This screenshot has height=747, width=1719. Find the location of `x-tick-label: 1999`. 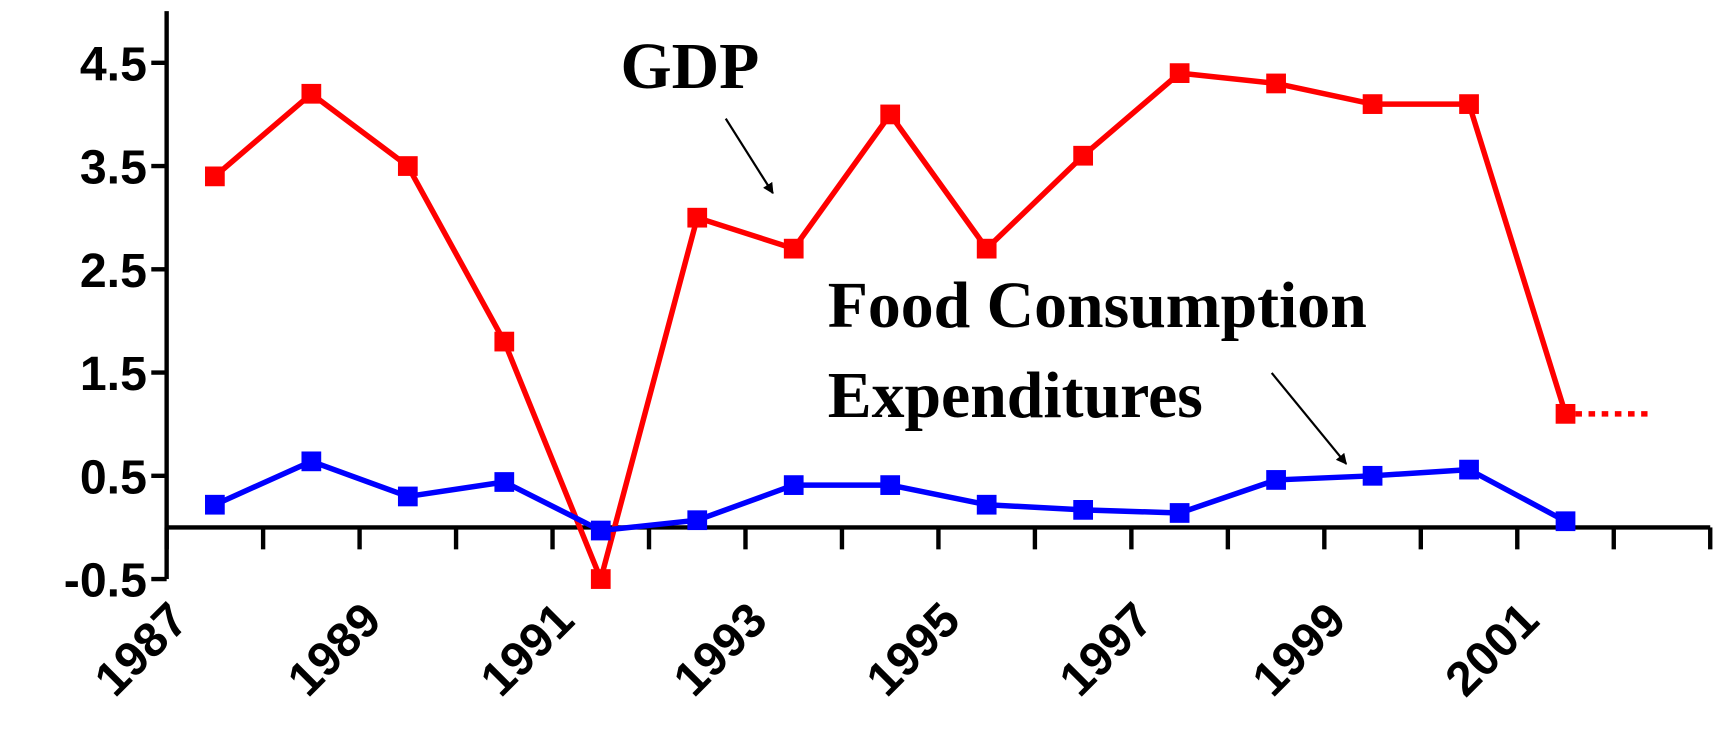

x-tick-label: 1999 is located at coordinates (1299, 650).